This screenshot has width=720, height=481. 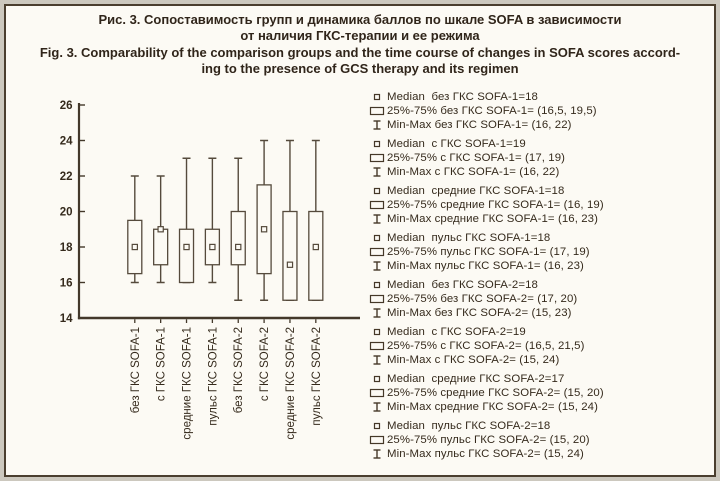 I want to click on legend-item: Min-Max с ГКС SOFA-1= (16, 22), so click(x=536, y=172).